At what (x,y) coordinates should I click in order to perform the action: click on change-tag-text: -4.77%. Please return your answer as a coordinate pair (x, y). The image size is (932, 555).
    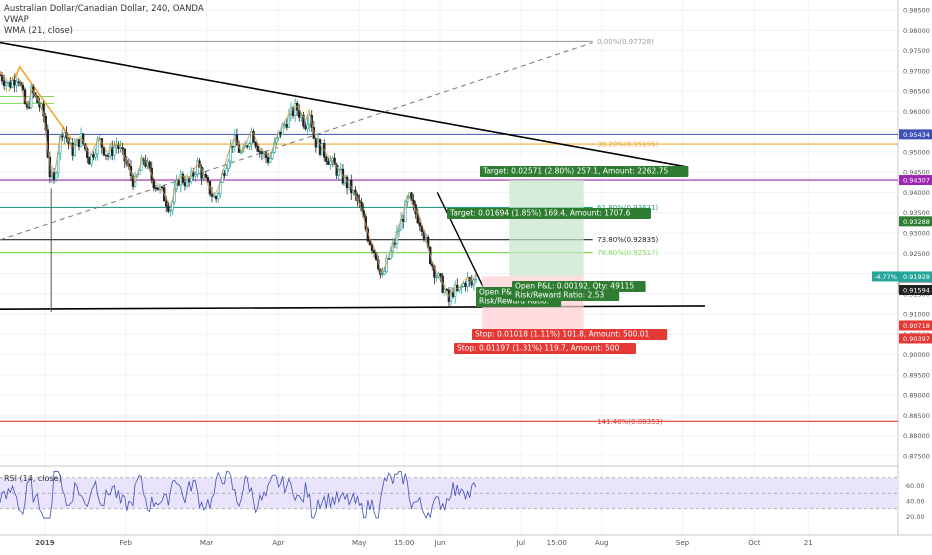
    Looking at the image, I should click on (885, 277).